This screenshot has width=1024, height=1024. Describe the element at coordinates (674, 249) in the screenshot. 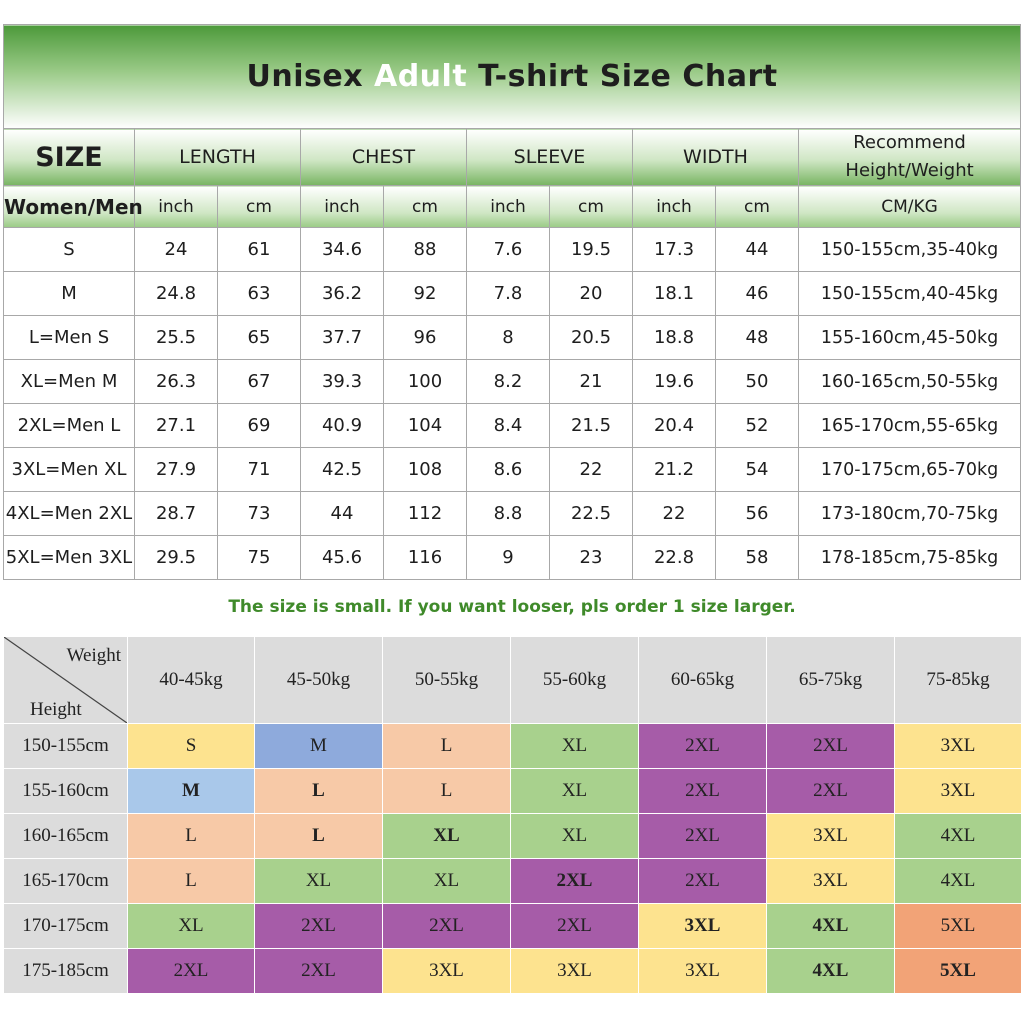

I see `measure-cell: 17.3` at that location.